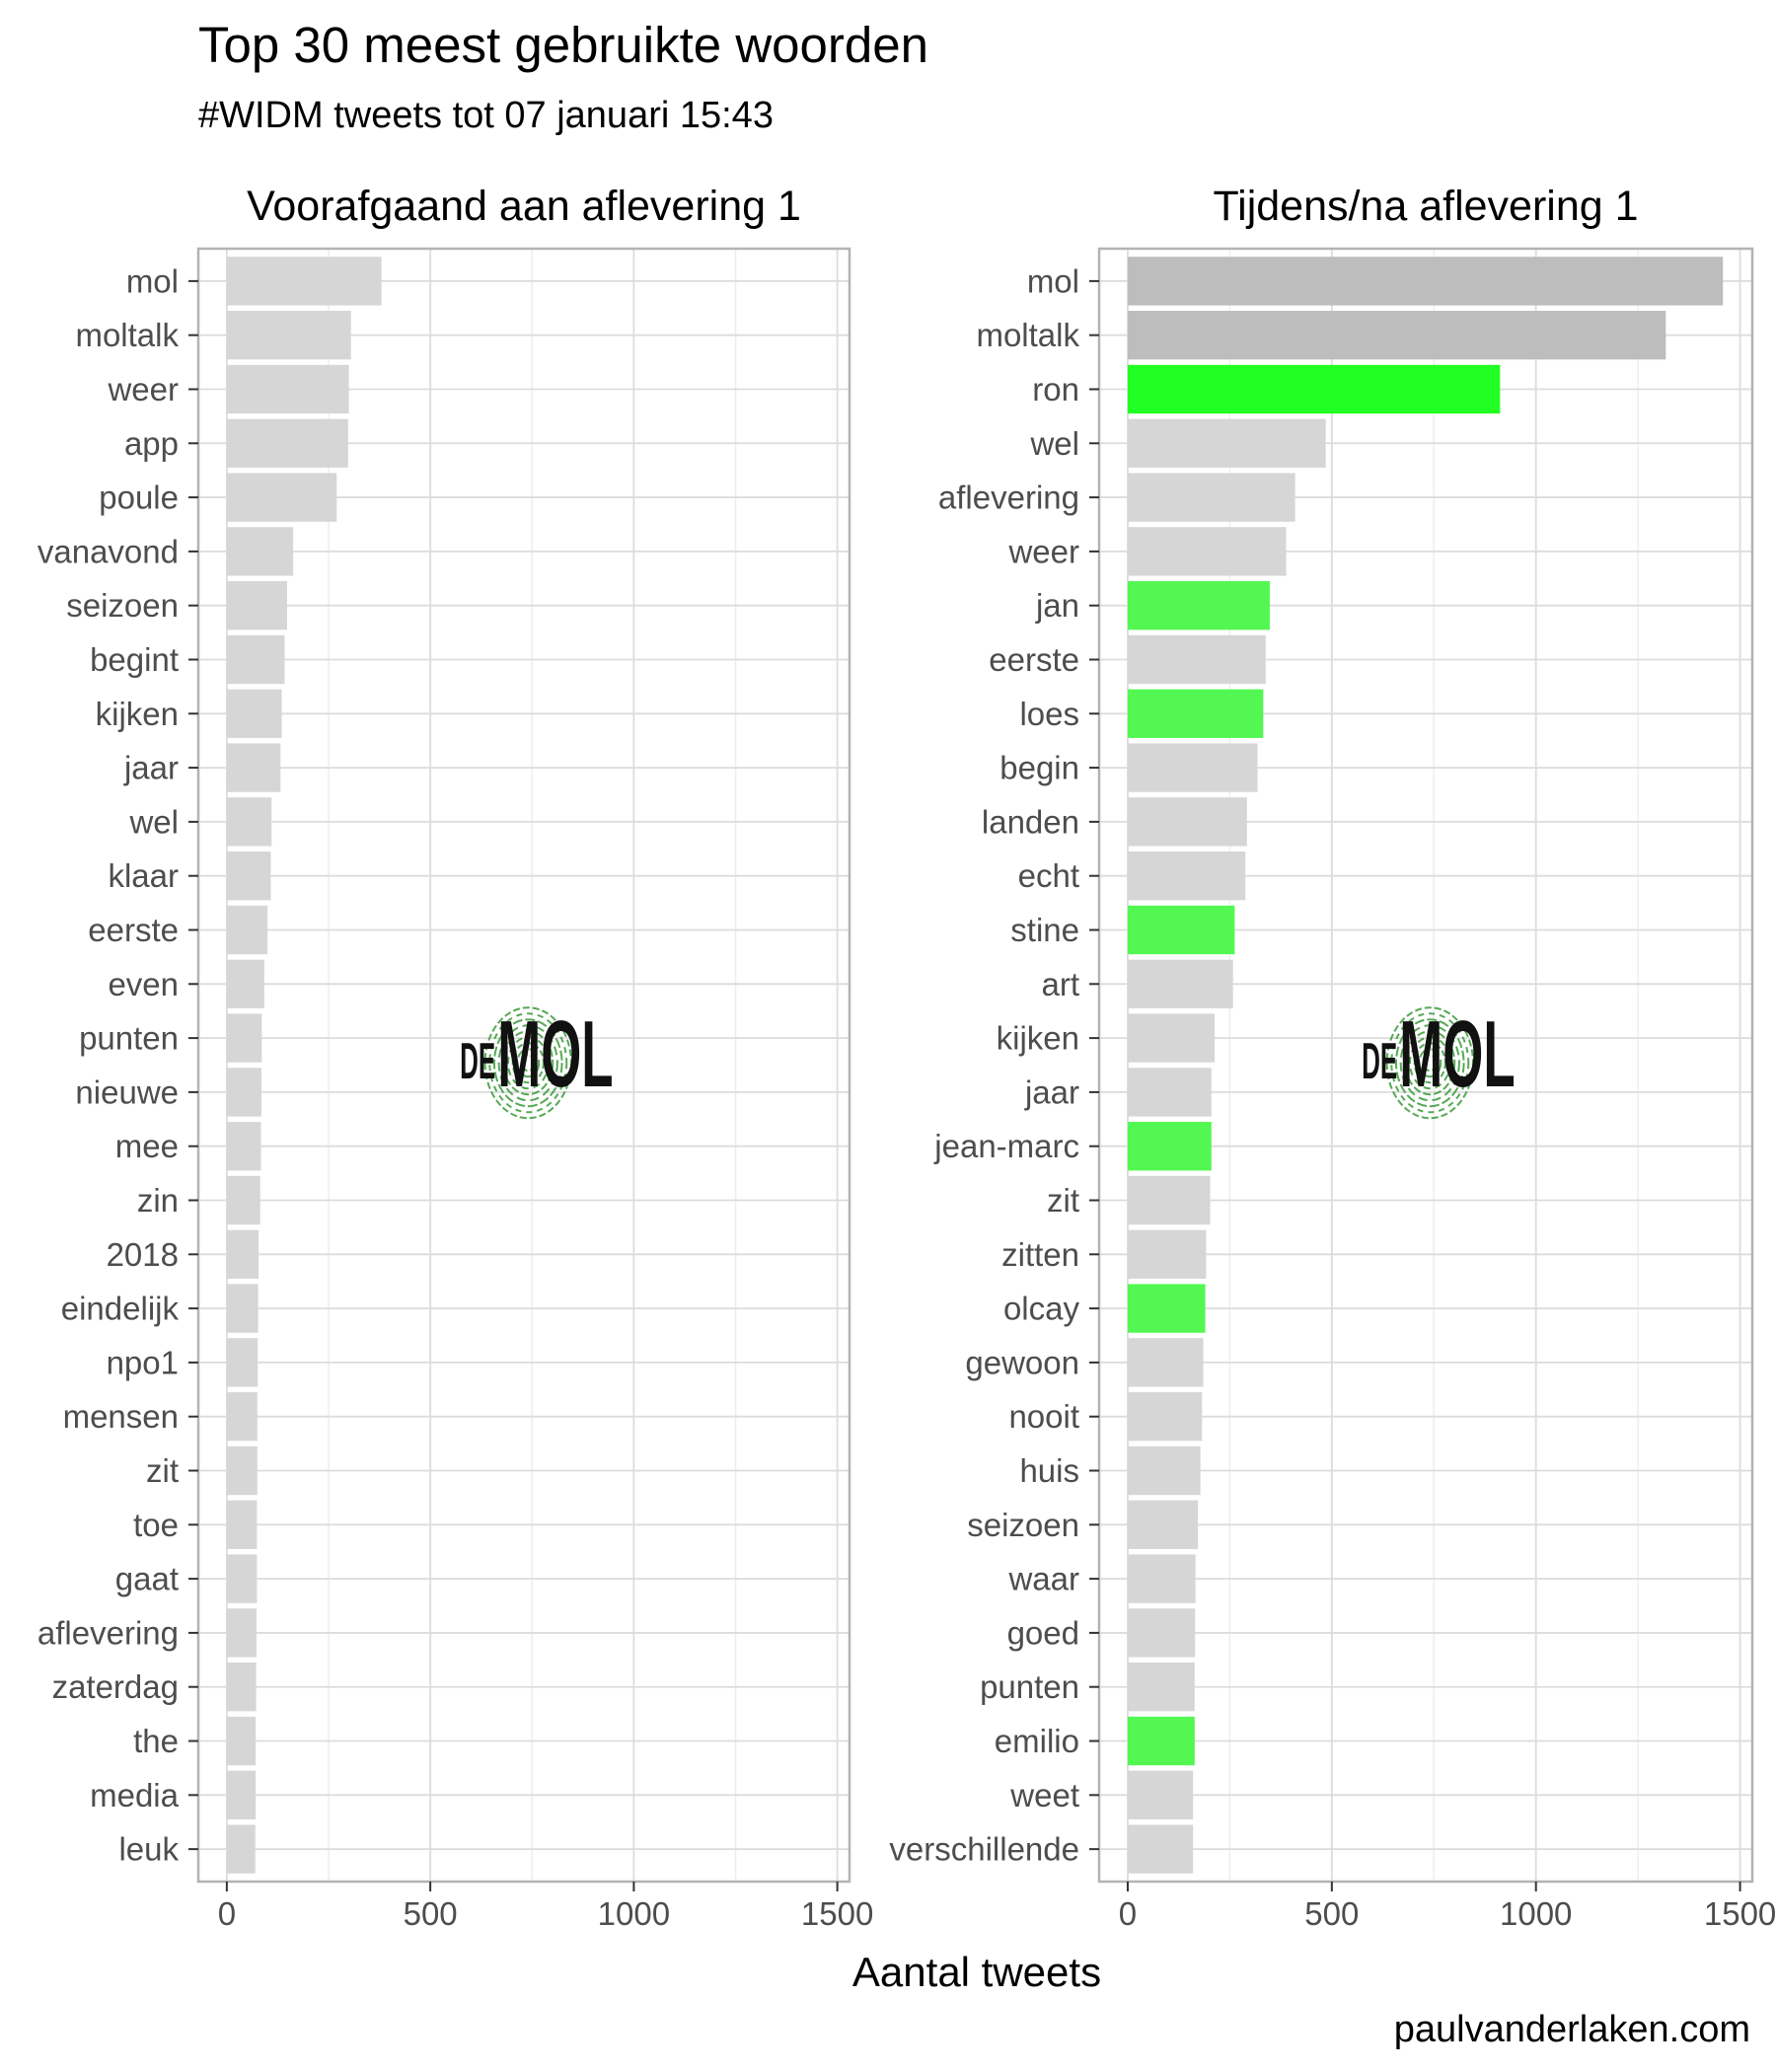 This screenshot has height=2072, width=1776. What do you see at coordinates (287, 443) in the screenshot?
I see `bar-app` at bounding box center [287, 443].